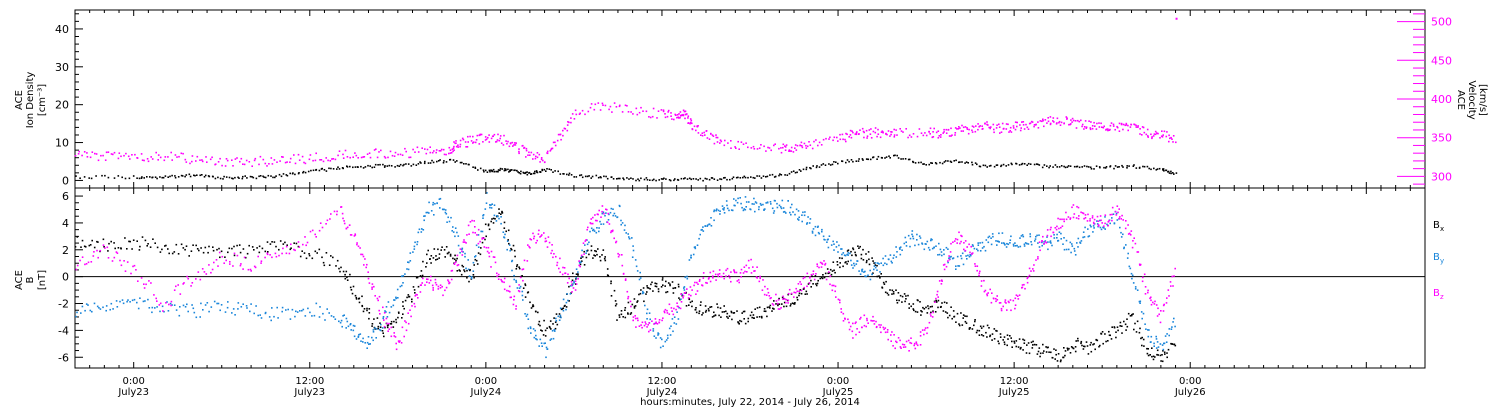  Describe the element at coordinates (62, 143) in the screenshot. I see `density-tick-label: 10` at that location.